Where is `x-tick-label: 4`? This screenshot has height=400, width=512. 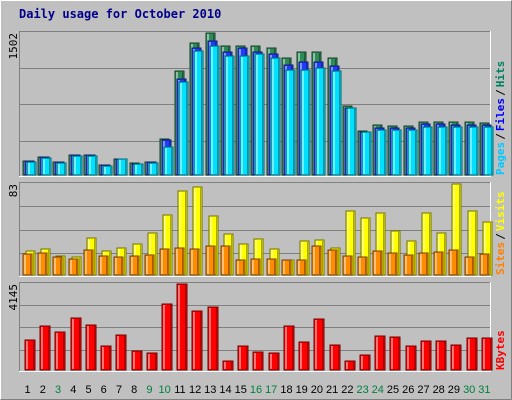
x-tick-label: 4 is located at coordinates (73, 390).